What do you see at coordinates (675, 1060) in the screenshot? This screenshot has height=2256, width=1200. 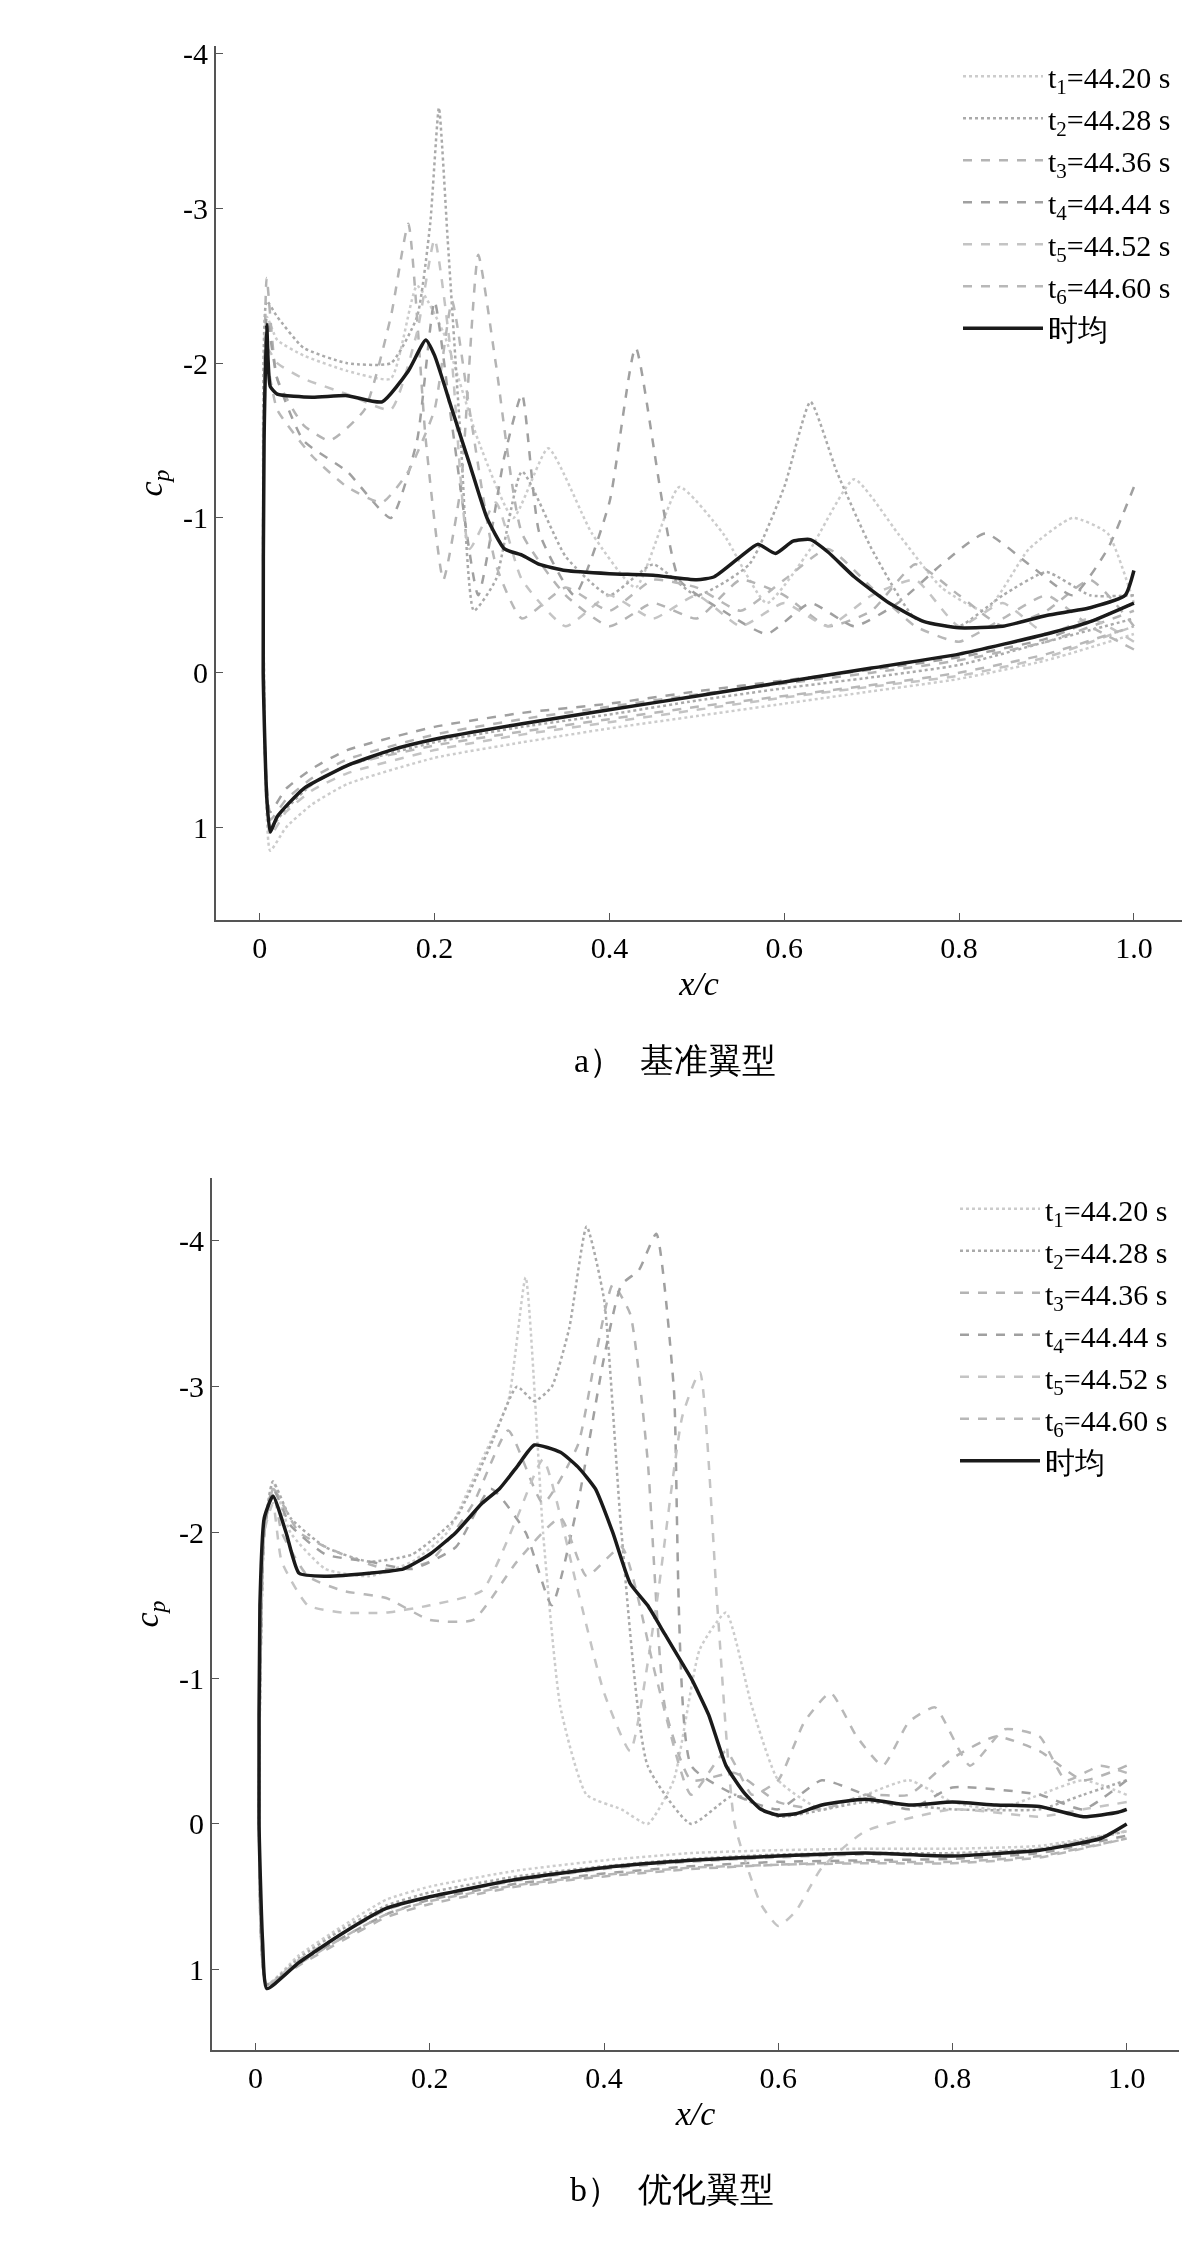 I see `text: a） 基准翼型` at bounding box center [675, 1060].